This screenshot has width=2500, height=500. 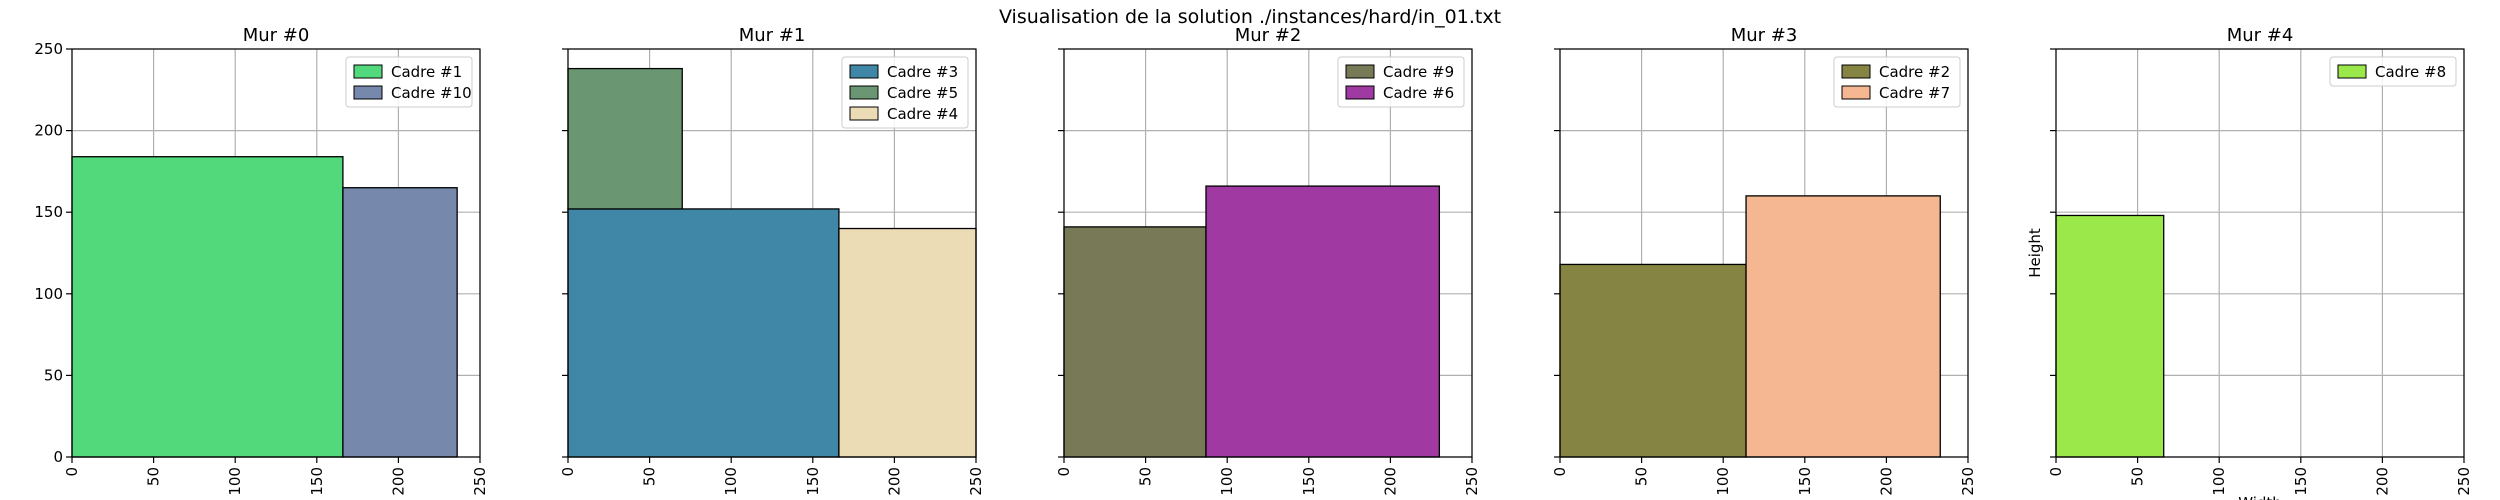 What do you see at coordinates (409, 82) in the screenshot?
I see `legend: Cadre #1 Cadre #10` at bounding box center [409, 82].